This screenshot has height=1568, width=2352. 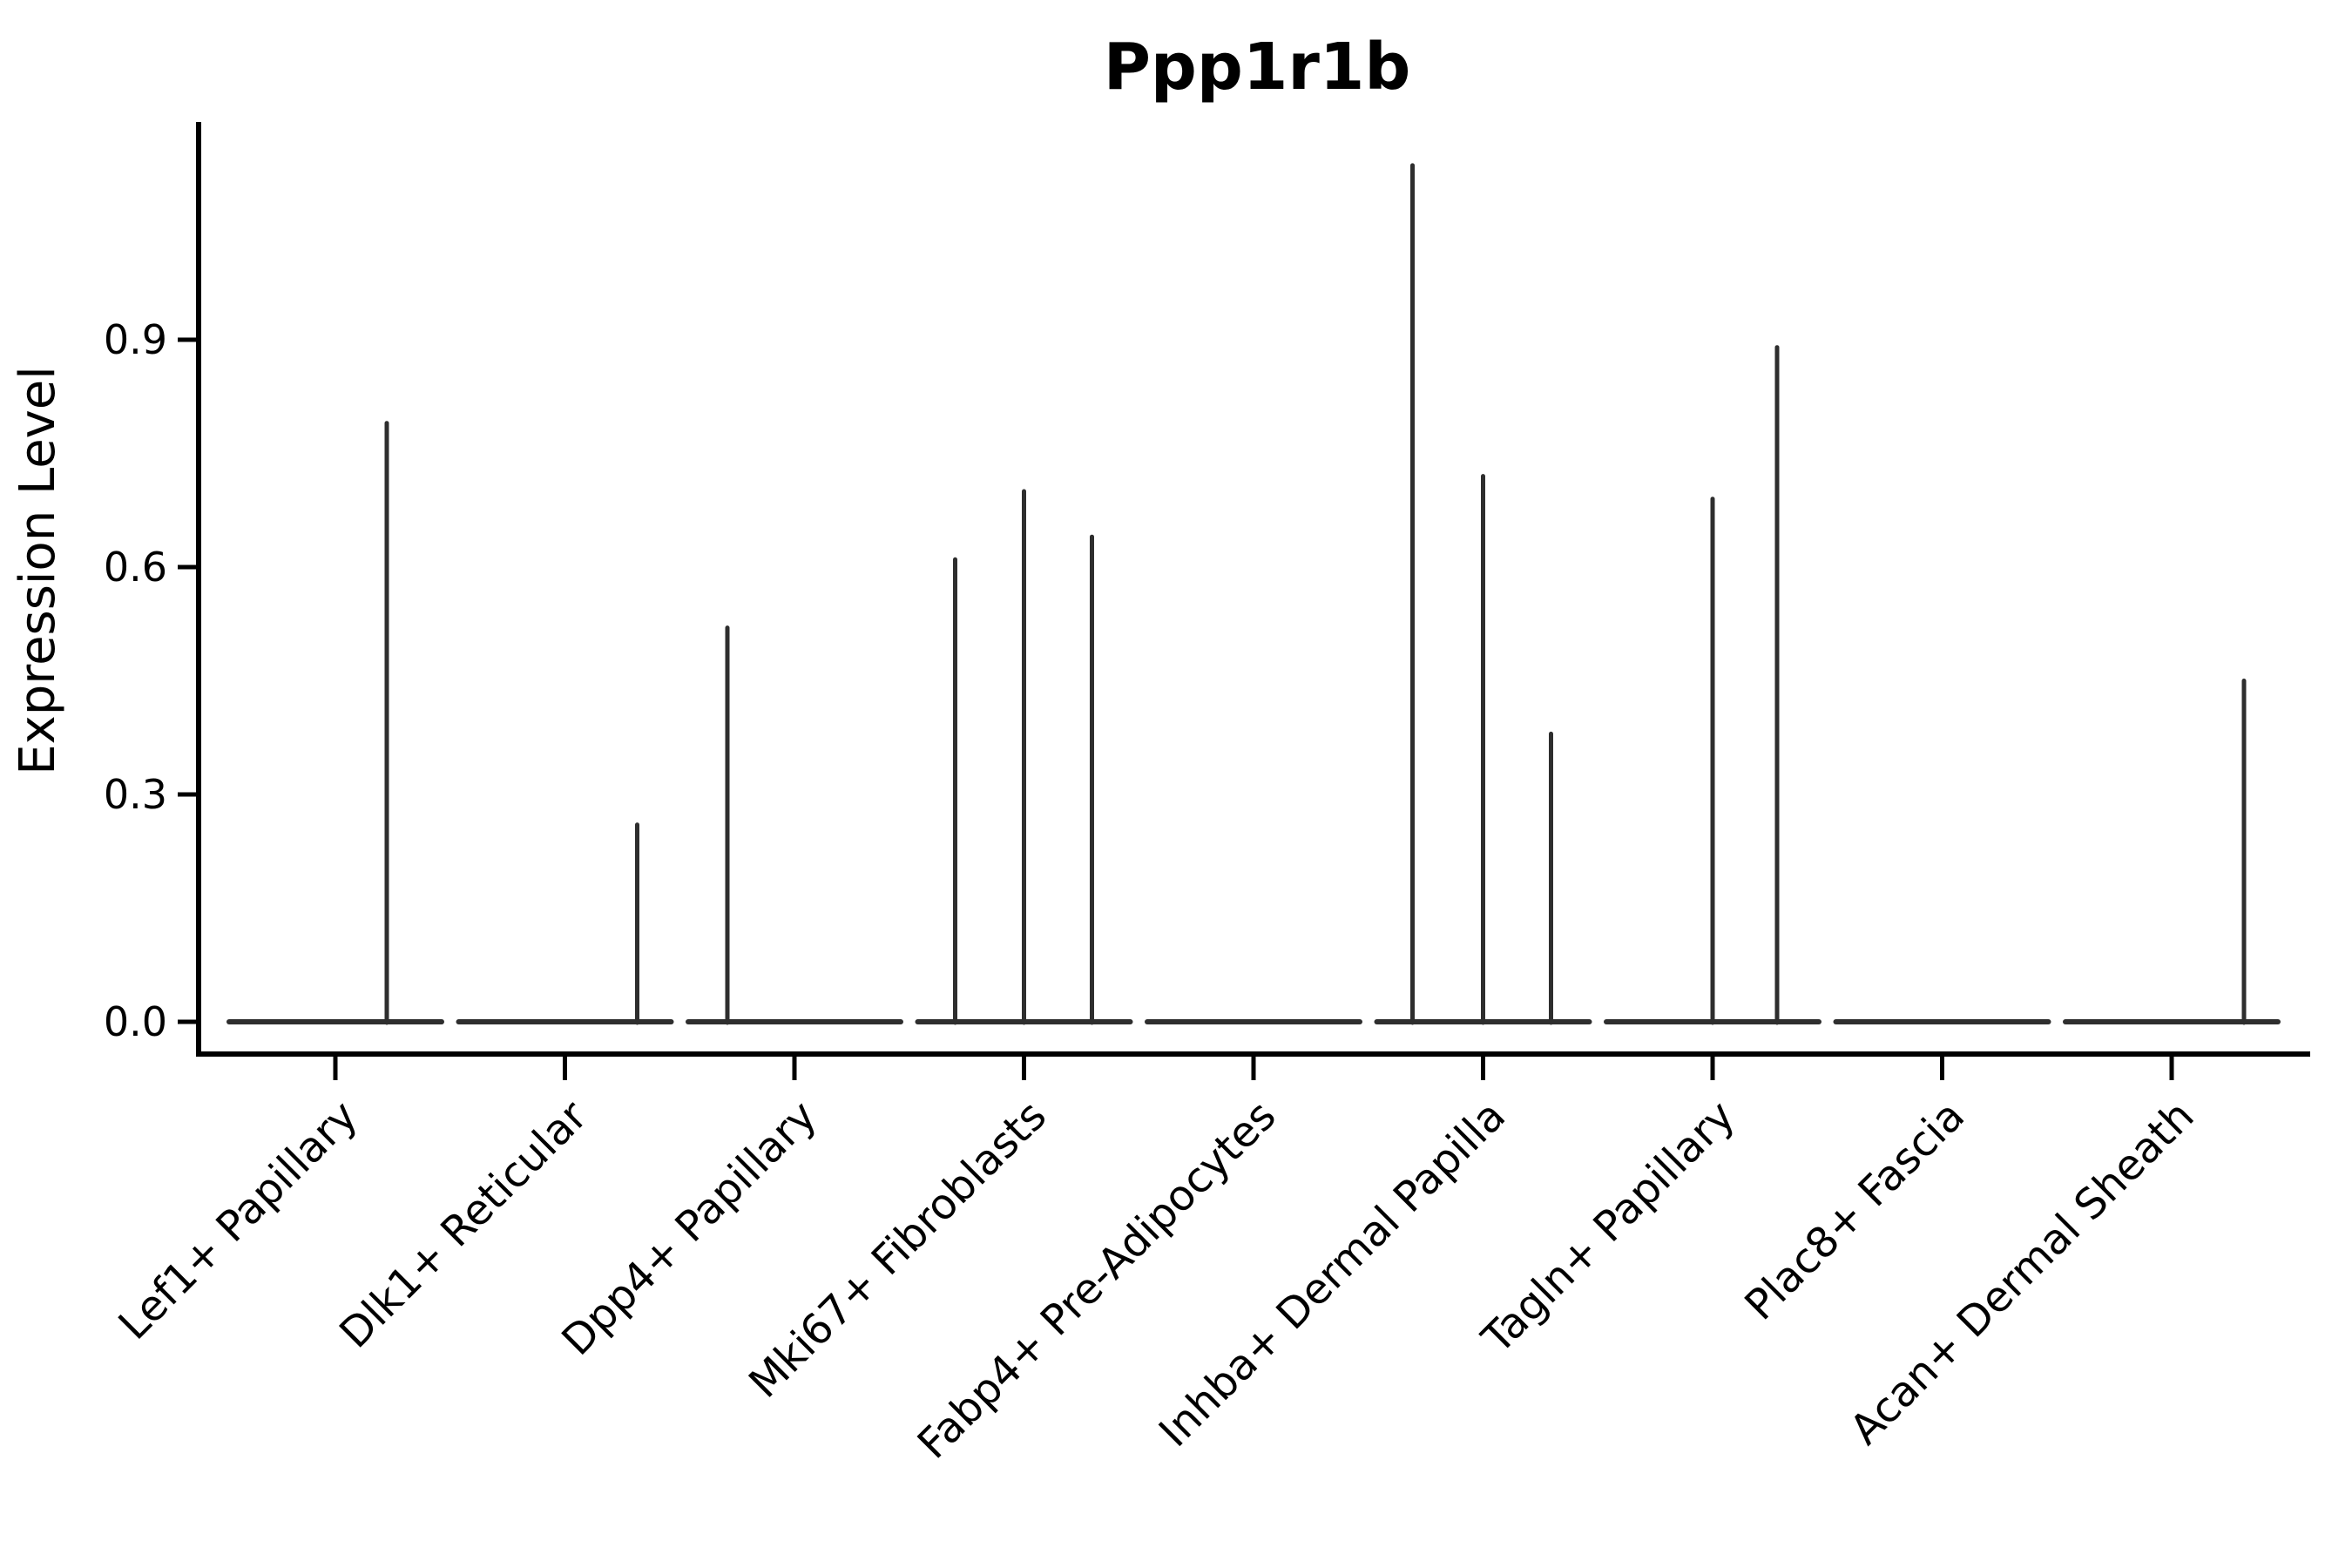 I want to click on x-tick-label: Tagln+ Papillary, so click(x=1608, y=1227).